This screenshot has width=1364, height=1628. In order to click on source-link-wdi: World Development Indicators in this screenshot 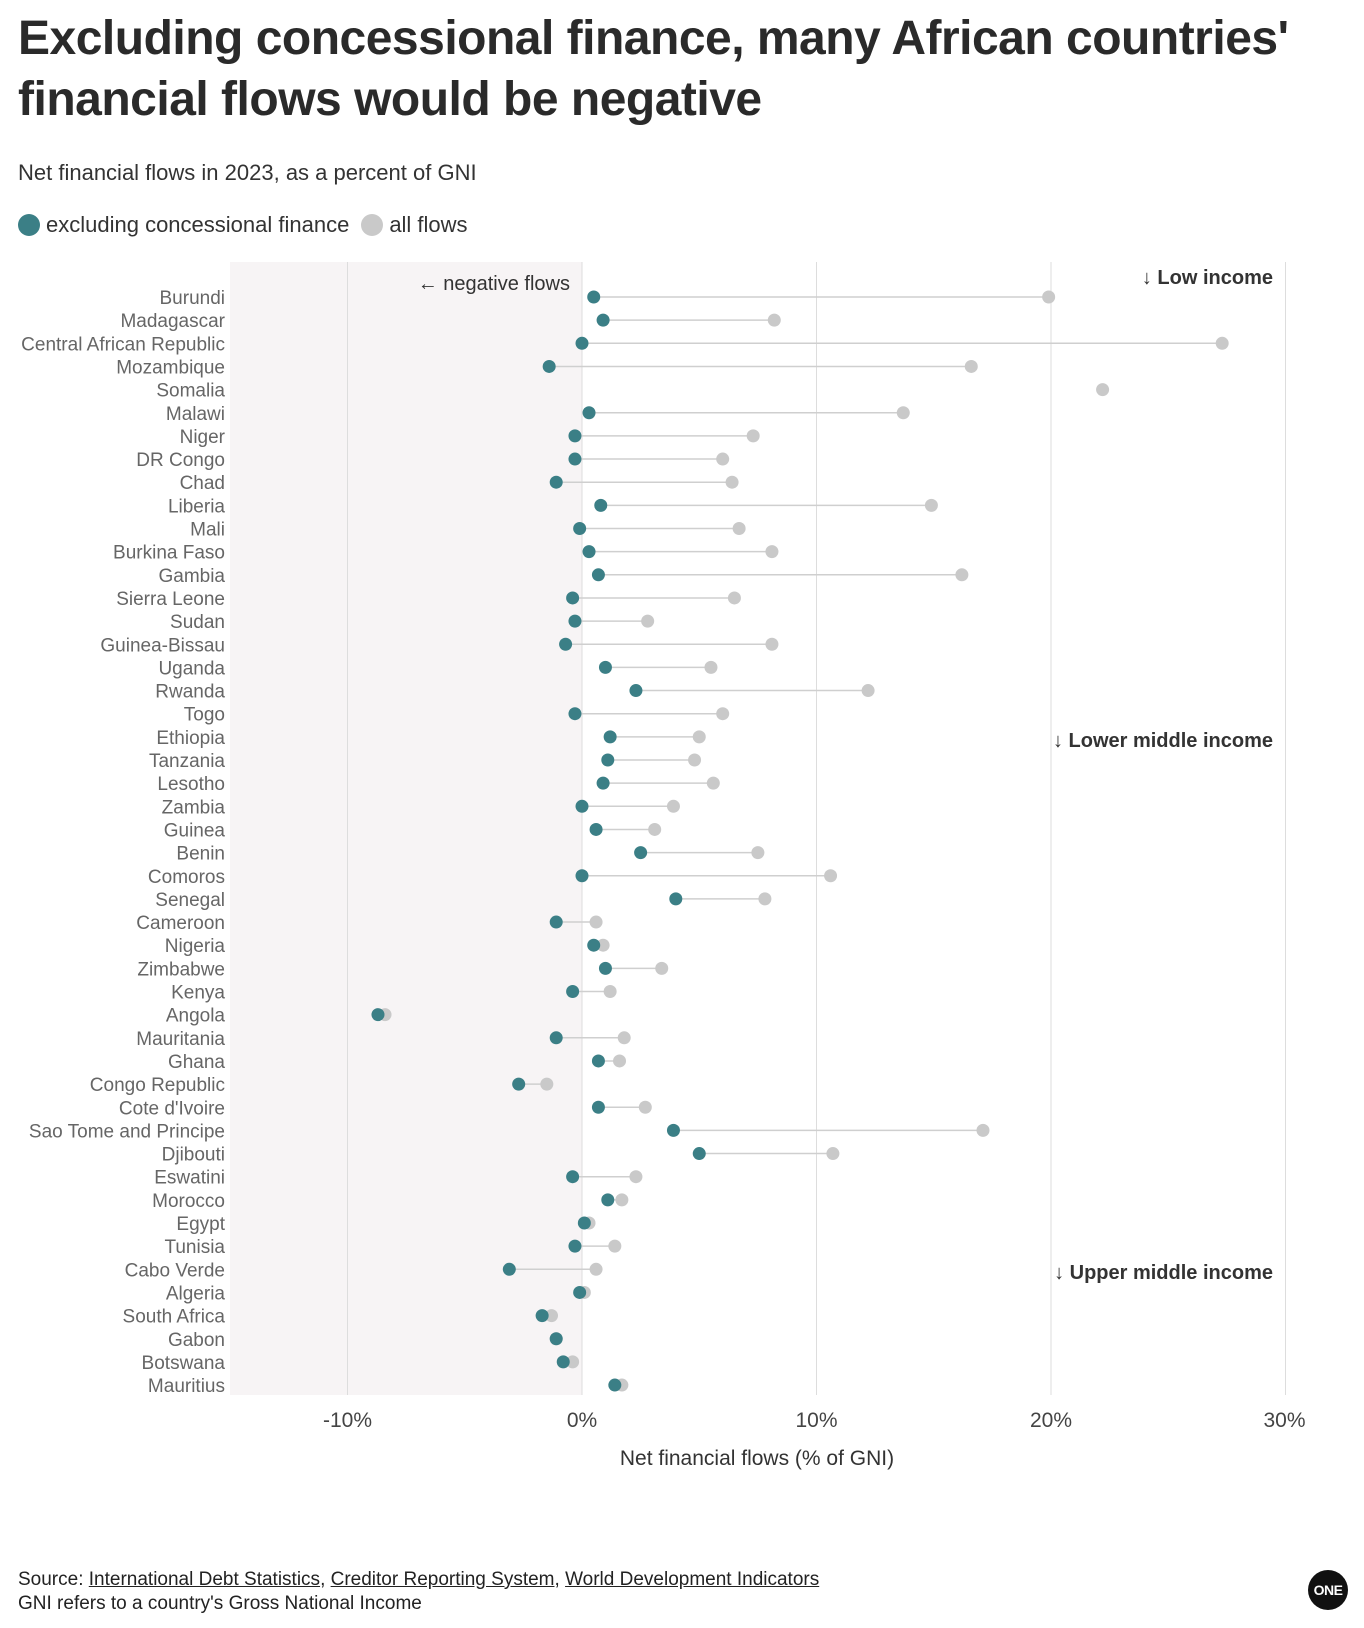, I will do `click(692, 1579)`.